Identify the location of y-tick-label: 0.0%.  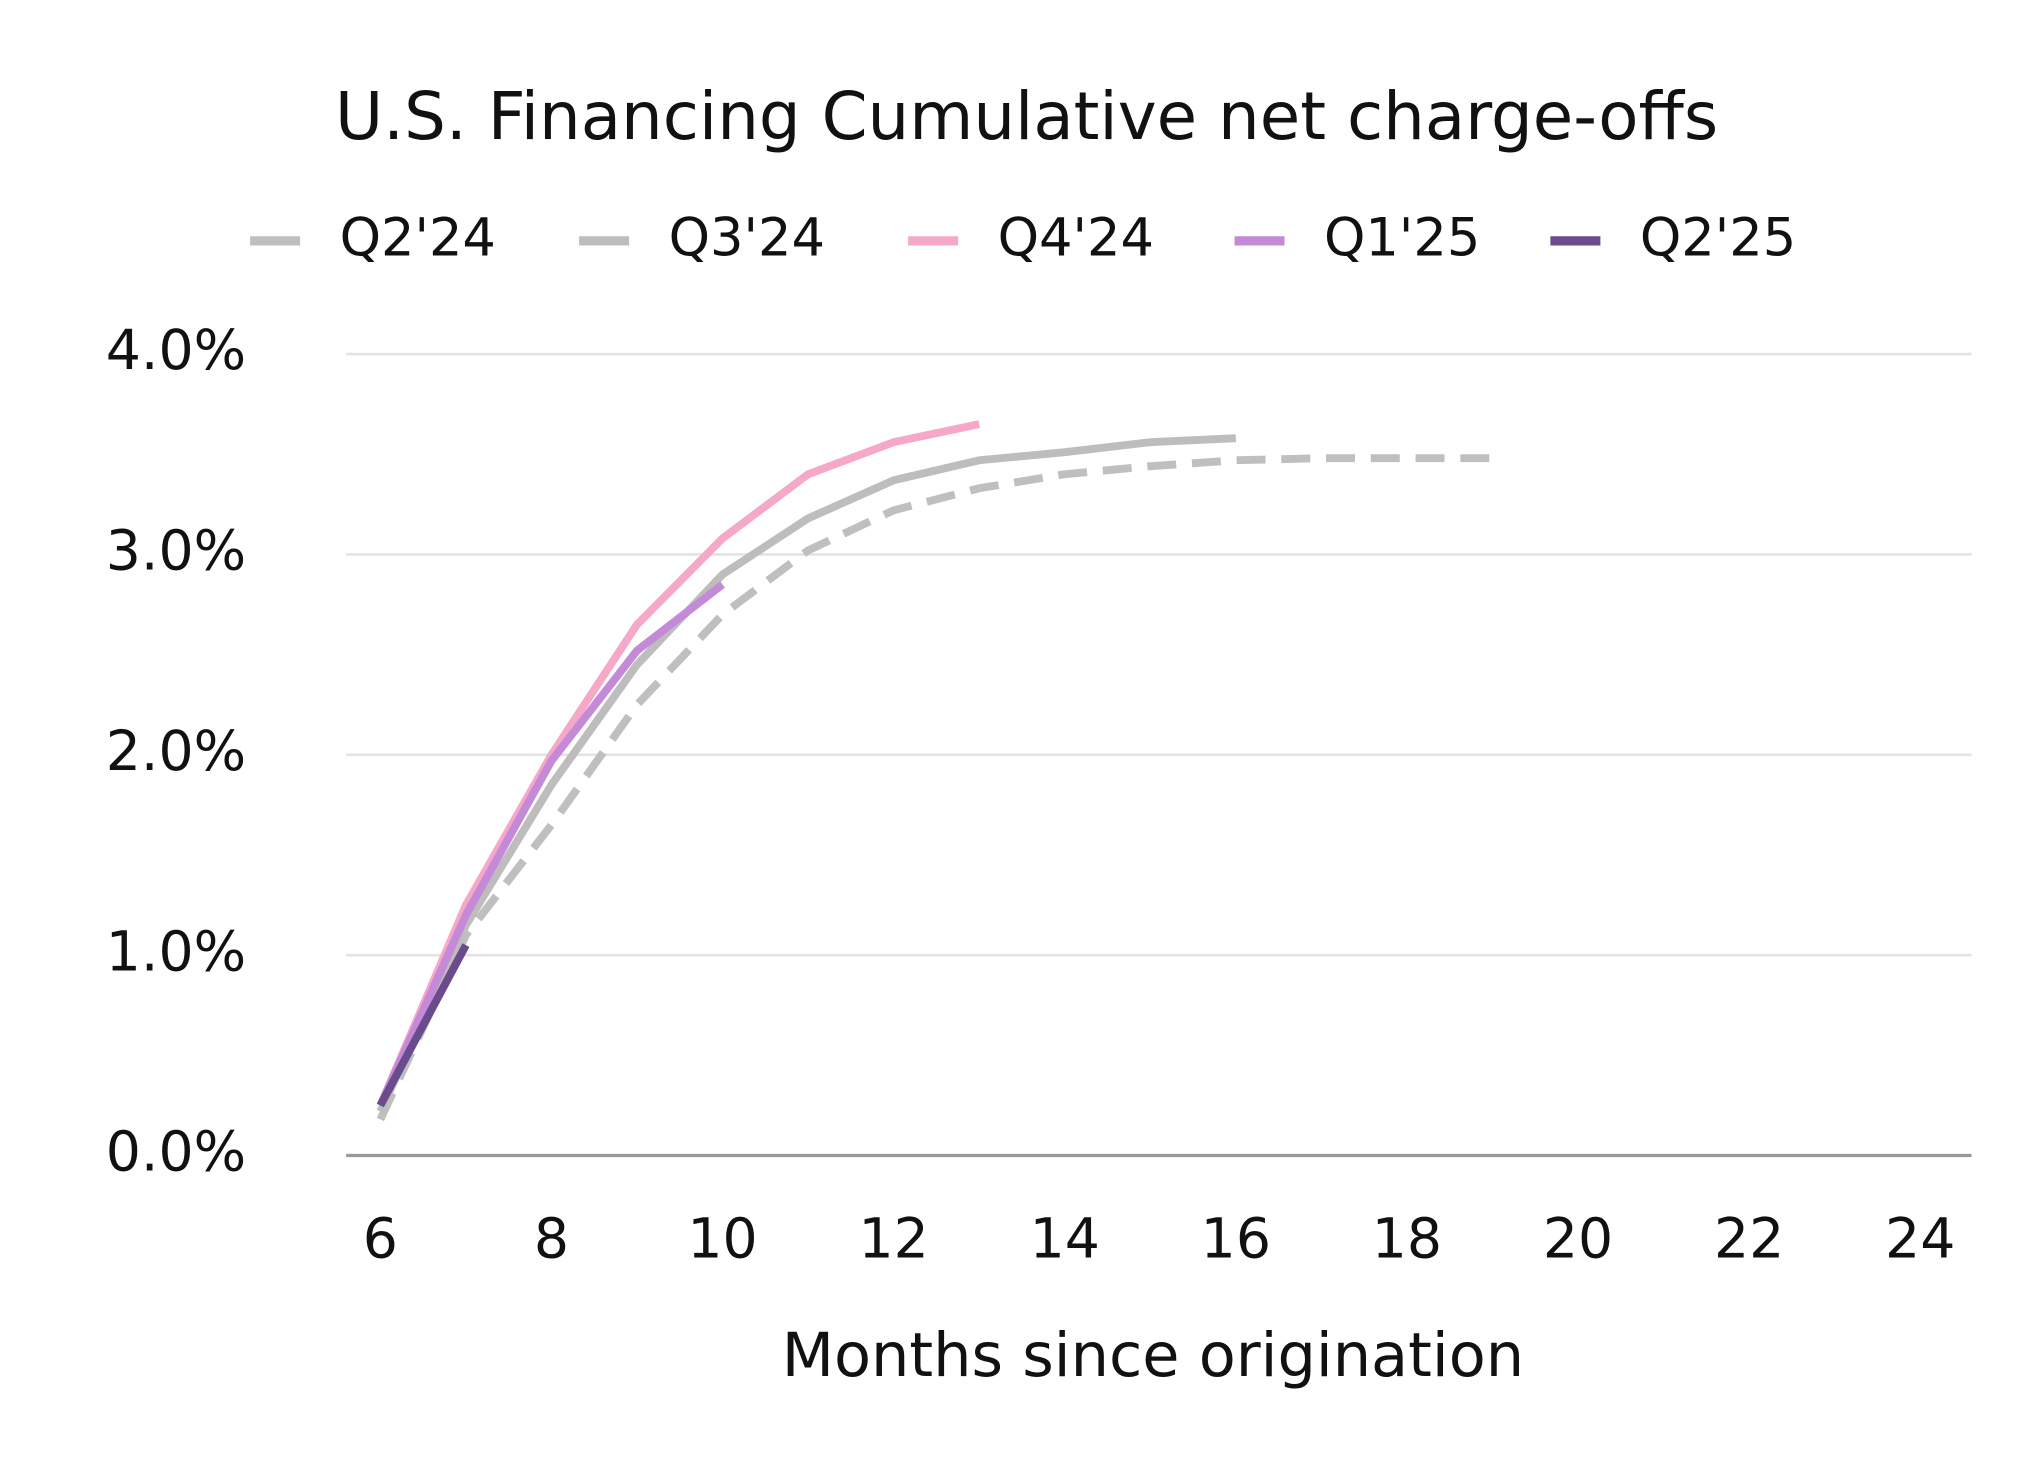
(176, 1153).